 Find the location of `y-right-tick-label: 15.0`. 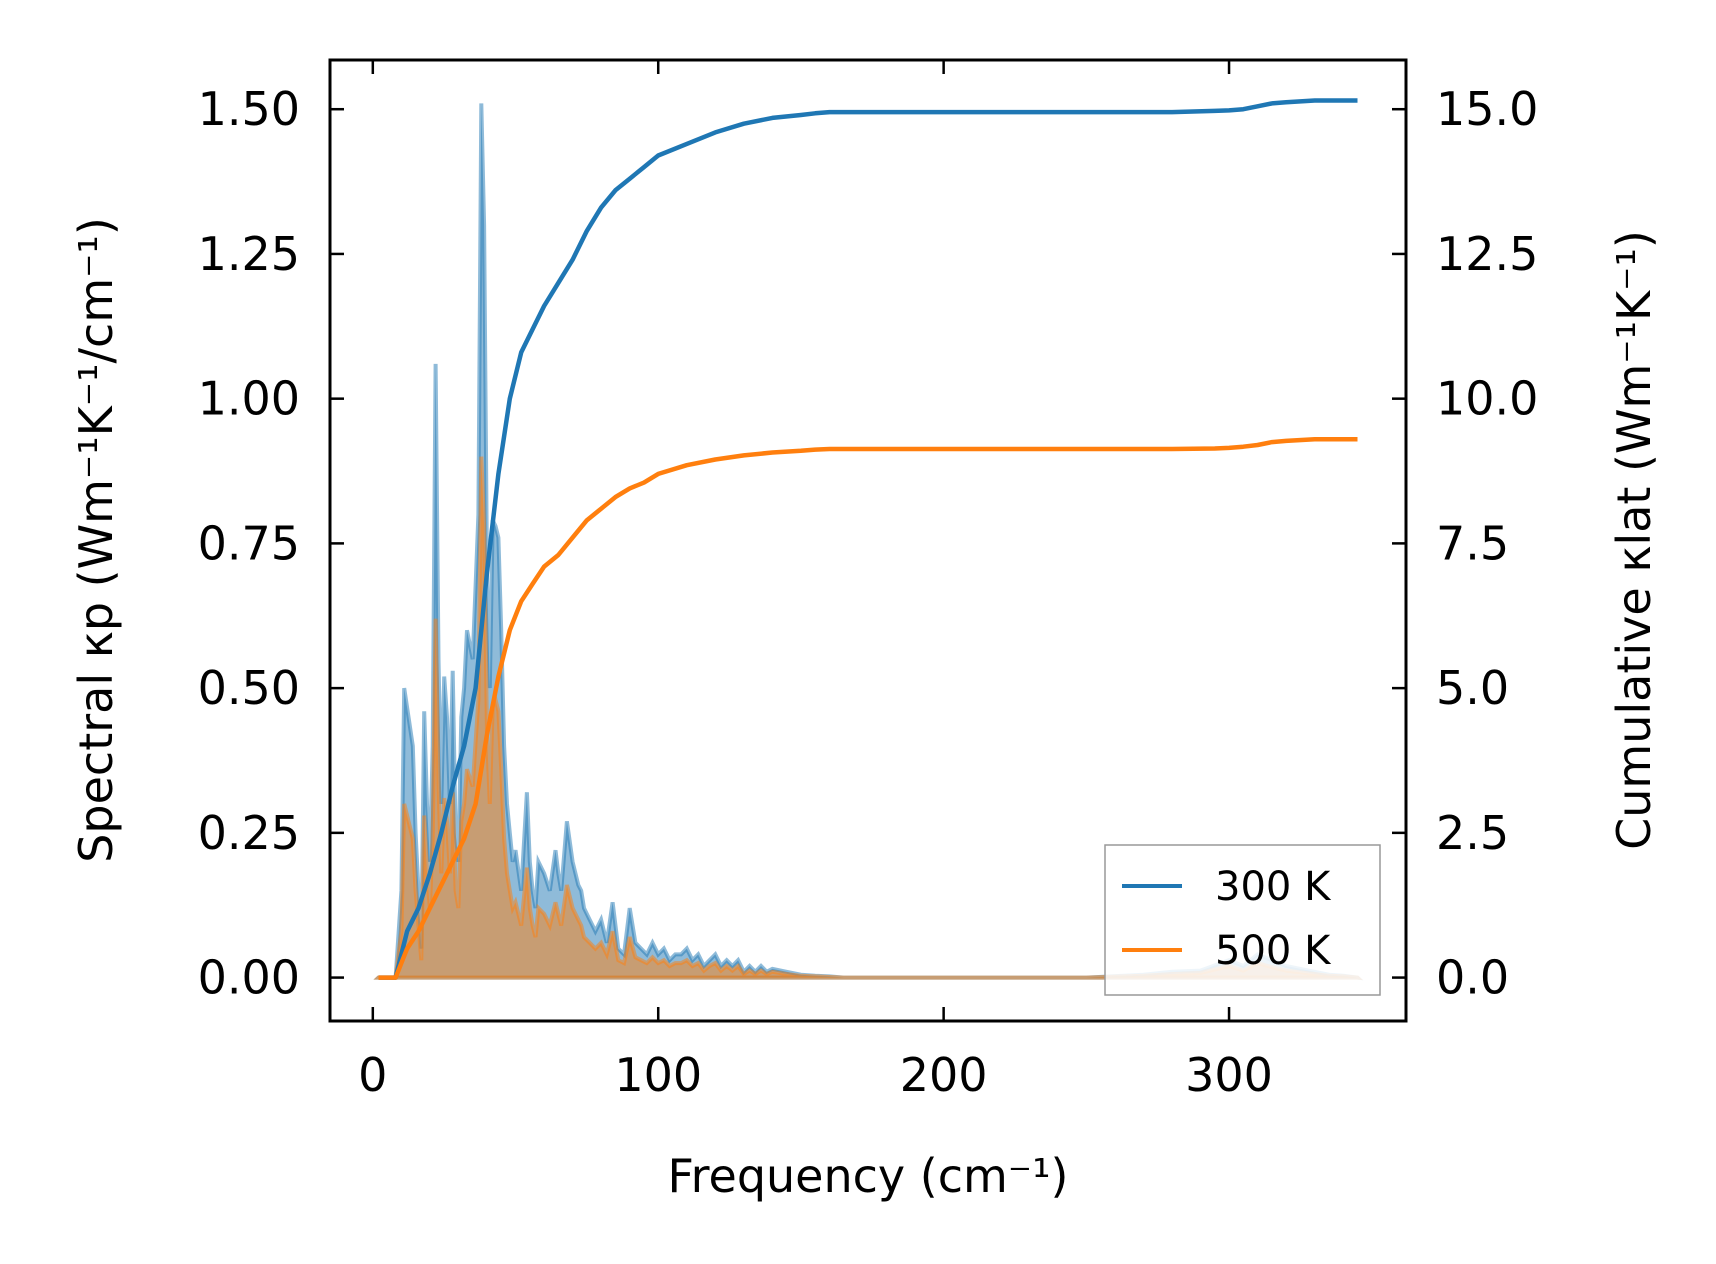

y-right-tick-label: 15.0 is located at coordinates (1487, 109).